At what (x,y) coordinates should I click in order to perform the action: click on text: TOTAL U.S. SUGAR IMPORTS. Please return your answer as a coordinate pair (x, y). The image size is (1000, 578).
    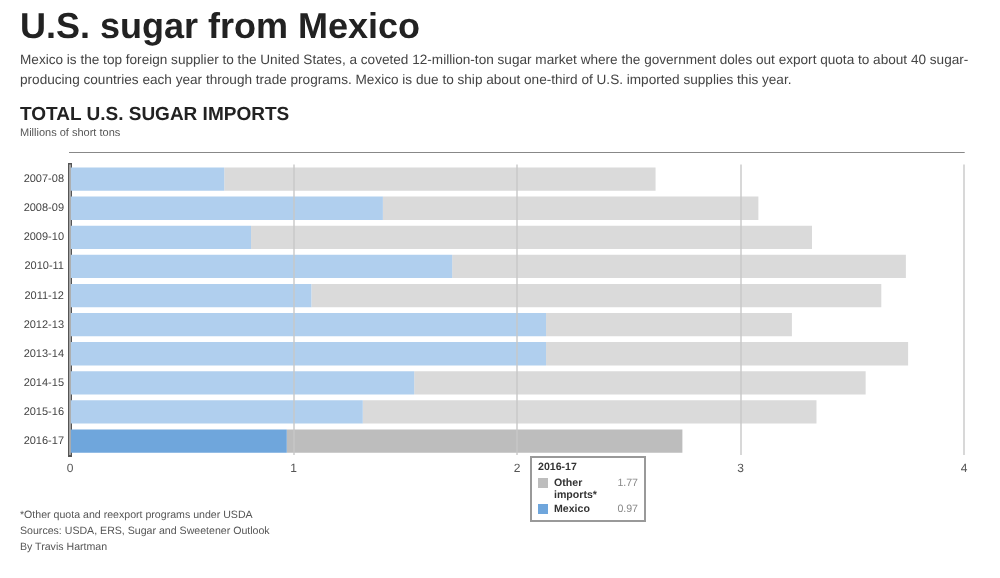
    Looking at the image, I should click on (155, 115).